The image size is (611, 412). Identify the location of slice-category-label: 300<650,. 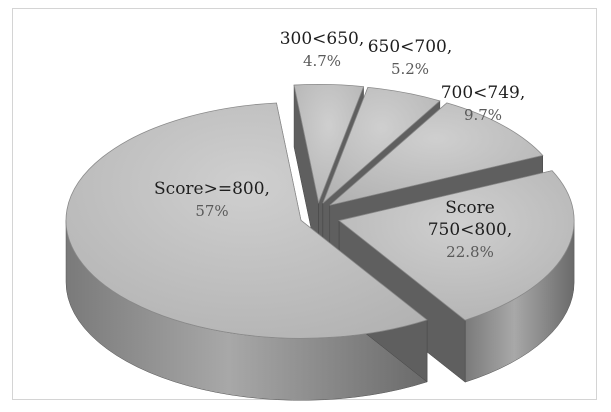
(322, 39).